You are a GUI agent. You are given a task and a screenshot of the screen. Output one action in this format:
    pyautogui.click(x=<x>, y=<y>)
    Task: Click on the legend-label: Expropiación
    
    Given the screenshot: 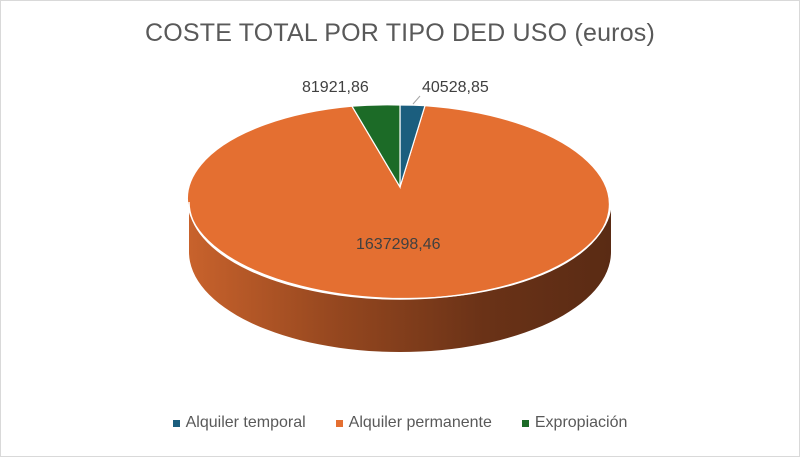 What is the action you would take?
    pyautogui.click(x=581, y=422)
    